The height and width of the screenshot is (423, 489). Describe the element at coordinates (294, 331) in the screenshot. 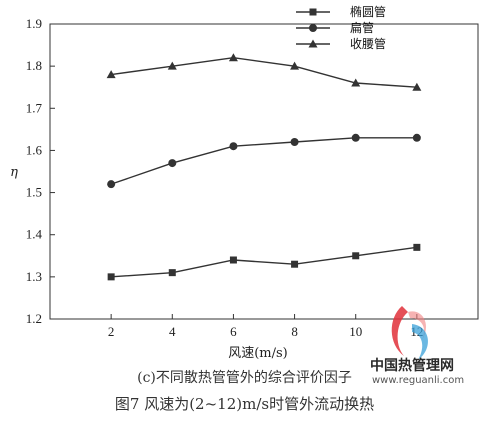

I see `x-tick-label: 8` at that location.